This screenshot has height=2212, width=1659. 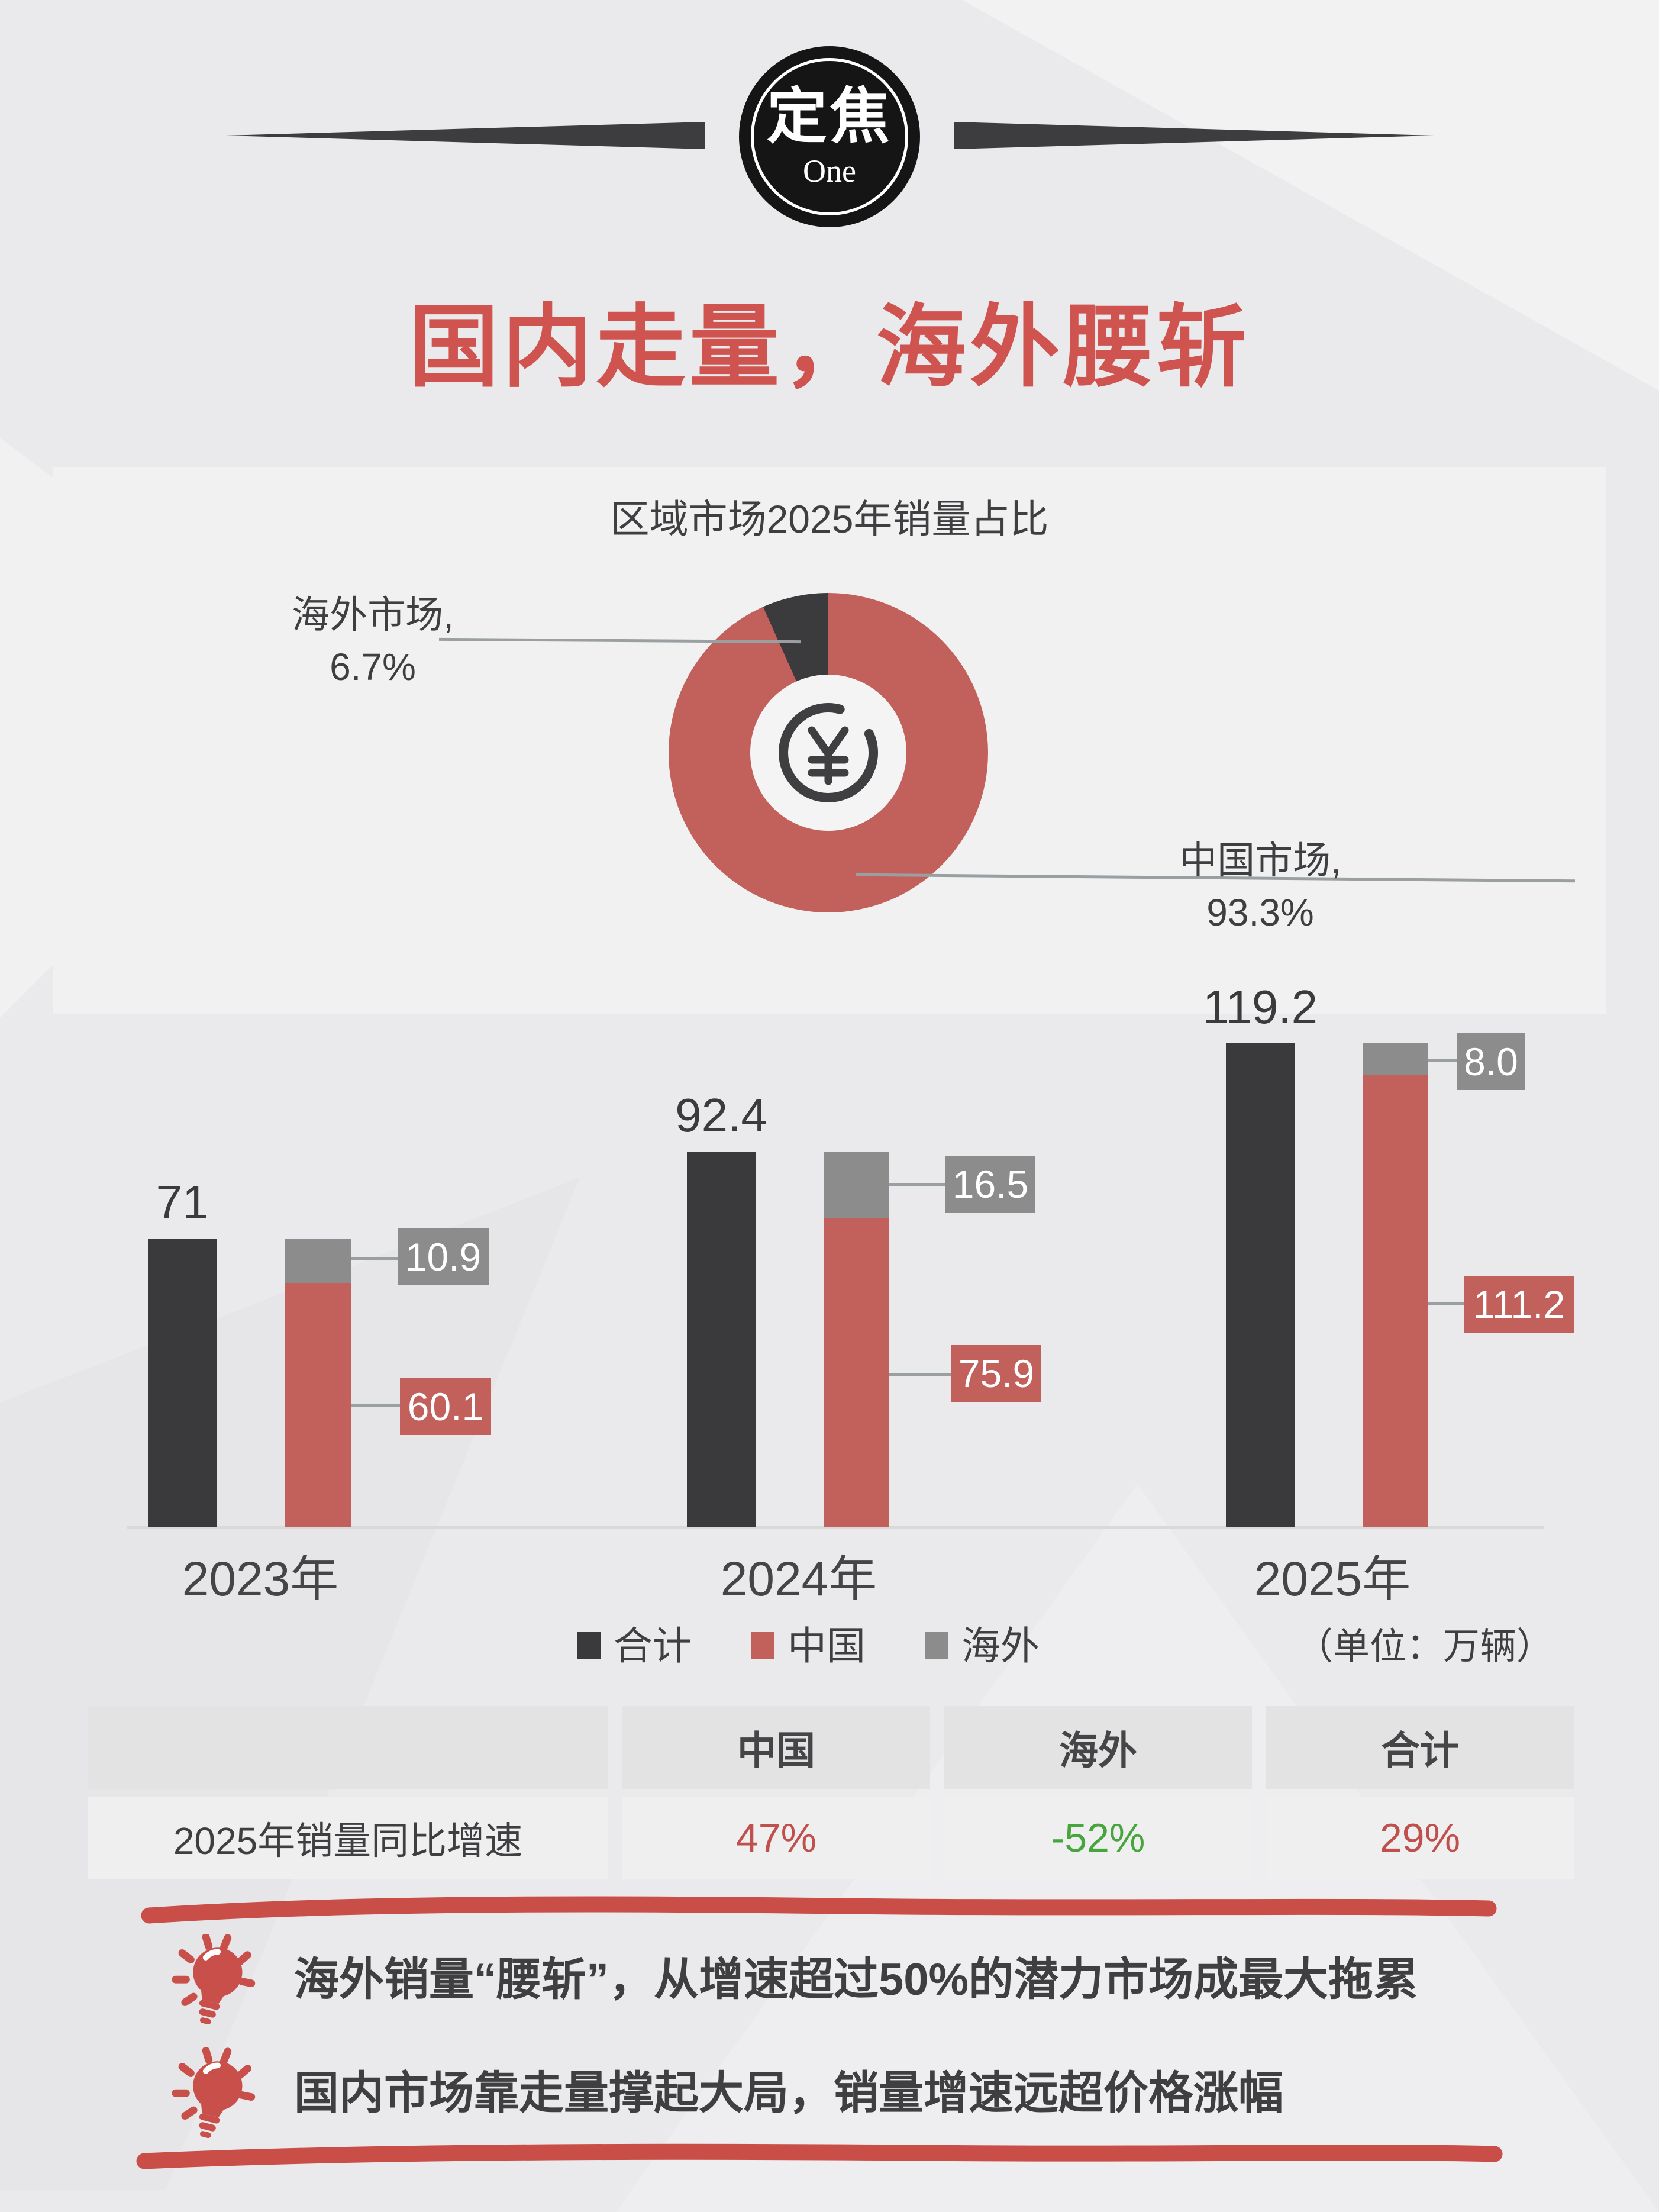 What do you see at coordinates (1491, 1061) in the screenshot?
I see `overseas-callout-2025: 8.0` at bounding box center [1491, 1061].